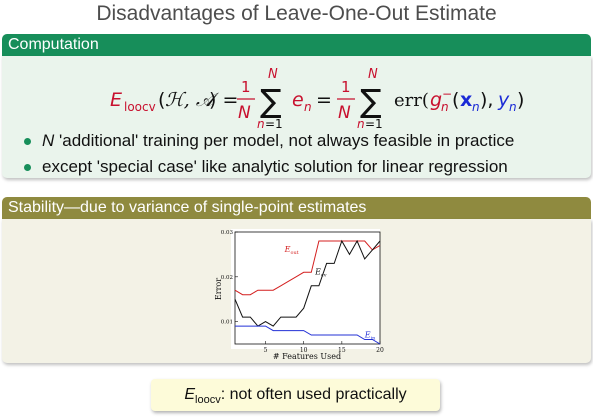 The width and height of the screenshot is (593, 417). Describe the element at coordinates (227, 278) in the screenshot. I see `y-tick-label: 0.02` at that location.